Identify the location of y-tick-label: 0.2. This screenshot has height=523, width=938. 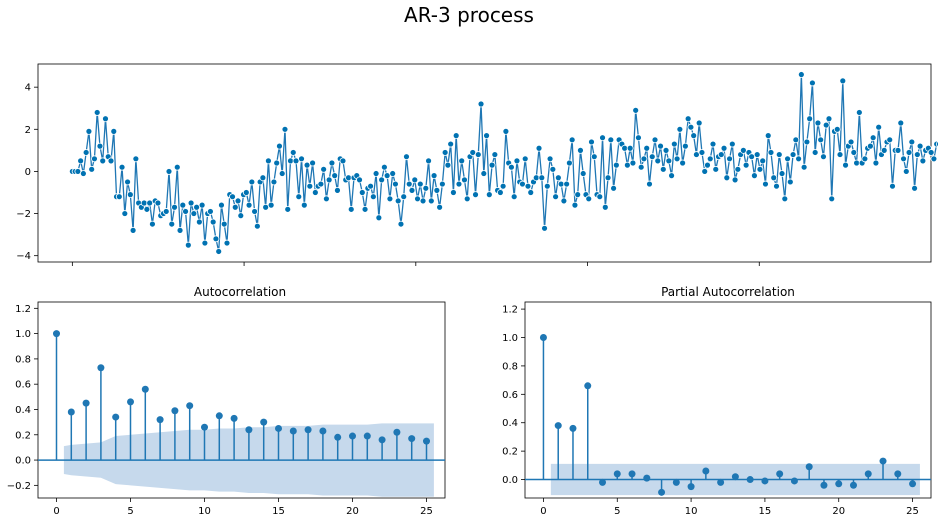
(23, 435).